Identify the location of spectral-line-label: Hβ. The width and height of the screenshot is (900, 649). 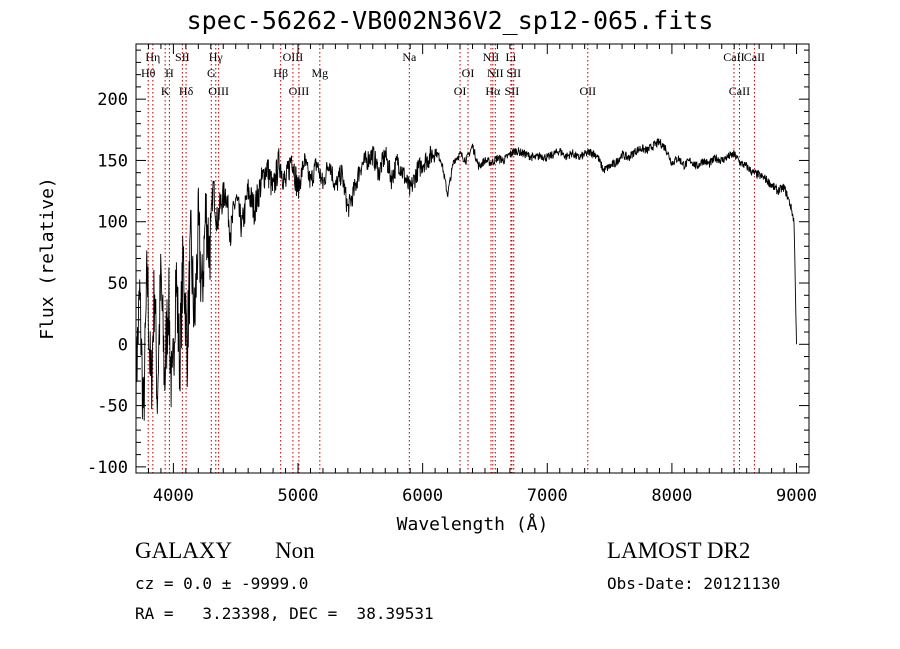
(280, 73).